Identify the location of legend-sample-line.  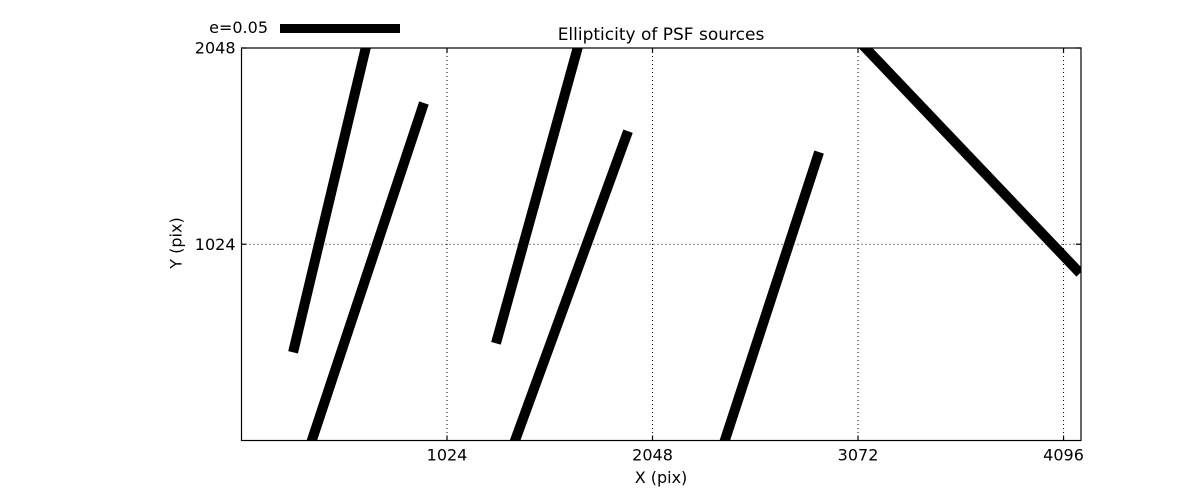
(340, 28).